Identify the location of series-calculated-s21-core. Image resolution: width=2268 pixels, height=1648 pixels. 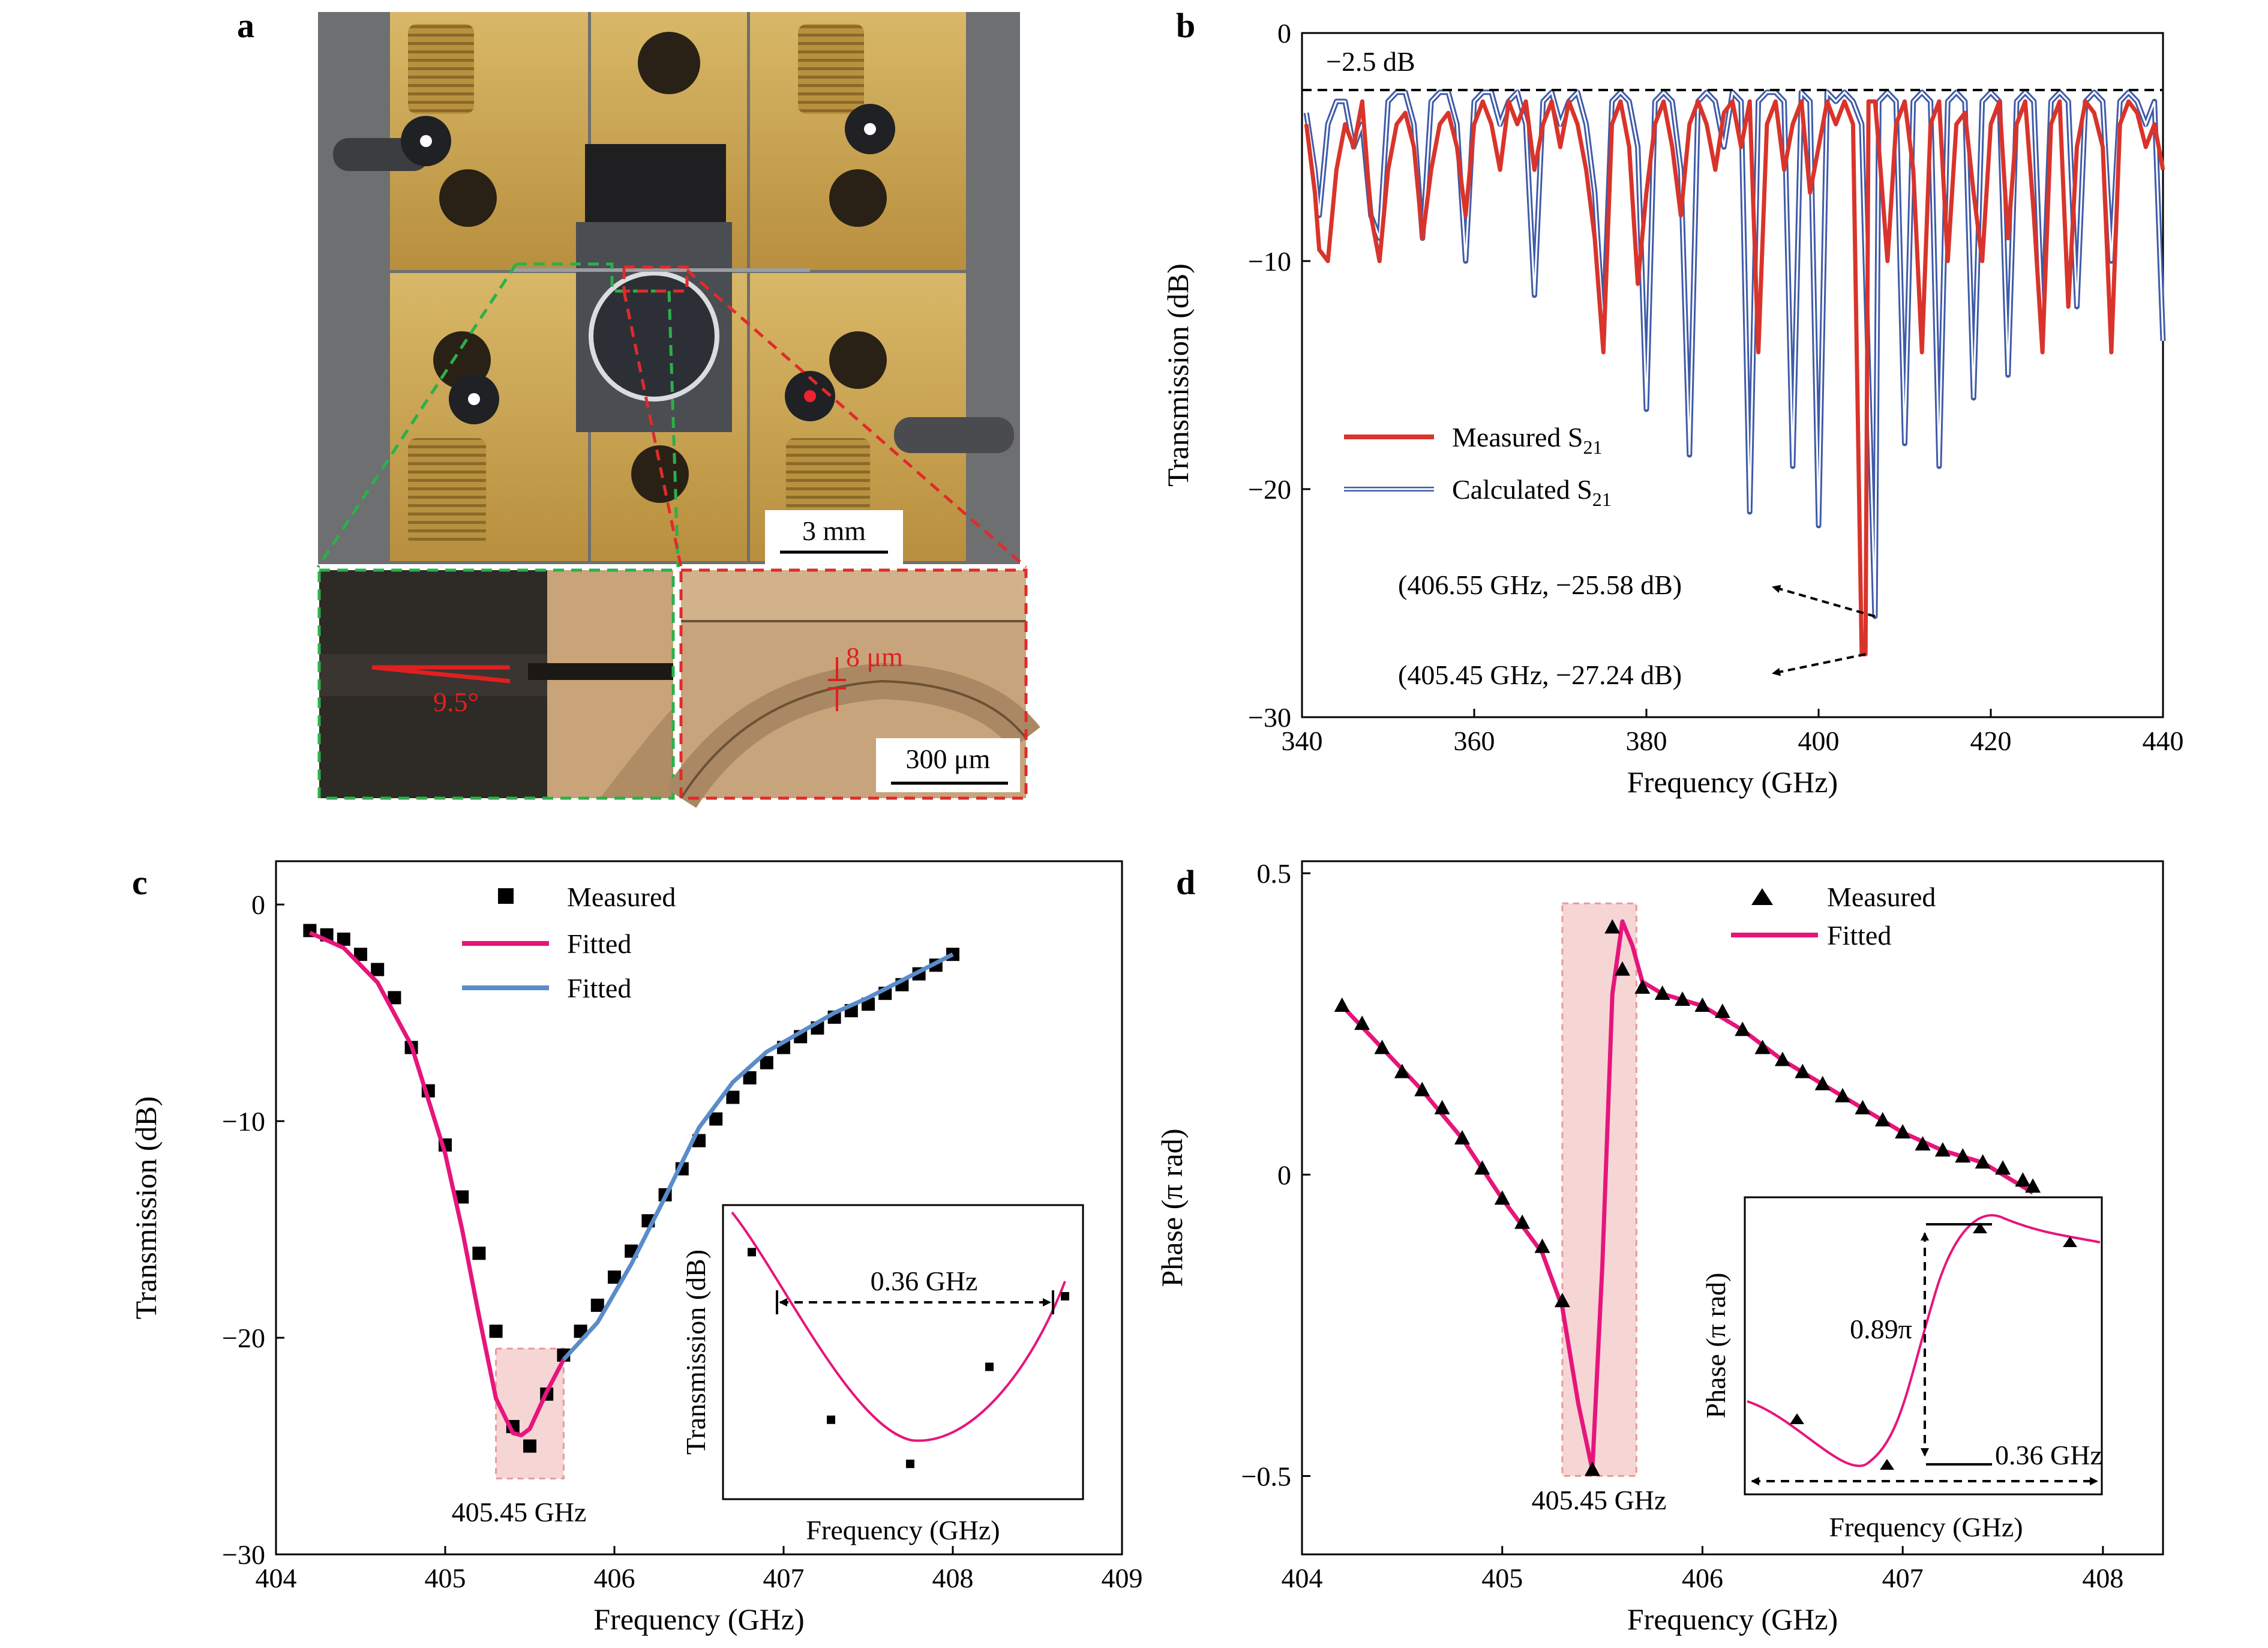
(1734, 354).